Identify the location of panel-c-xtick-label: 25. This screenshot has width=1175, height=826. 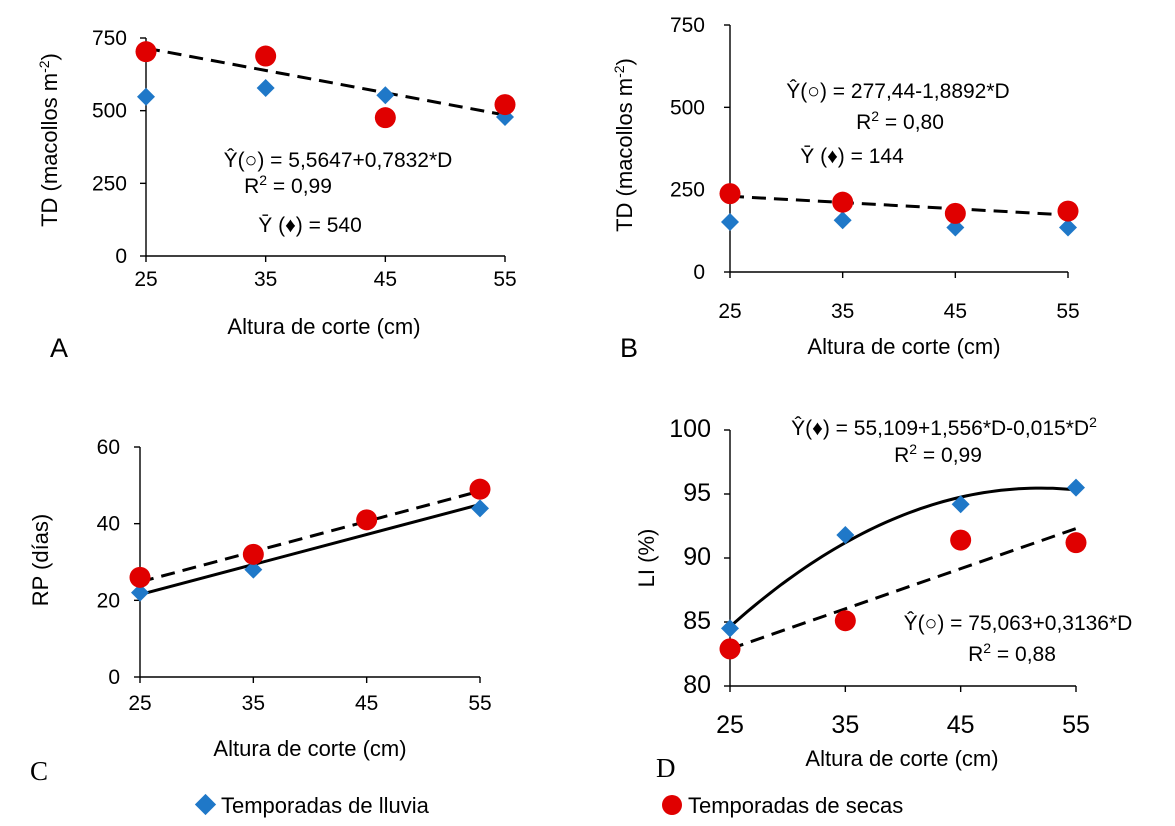
(139, 703).